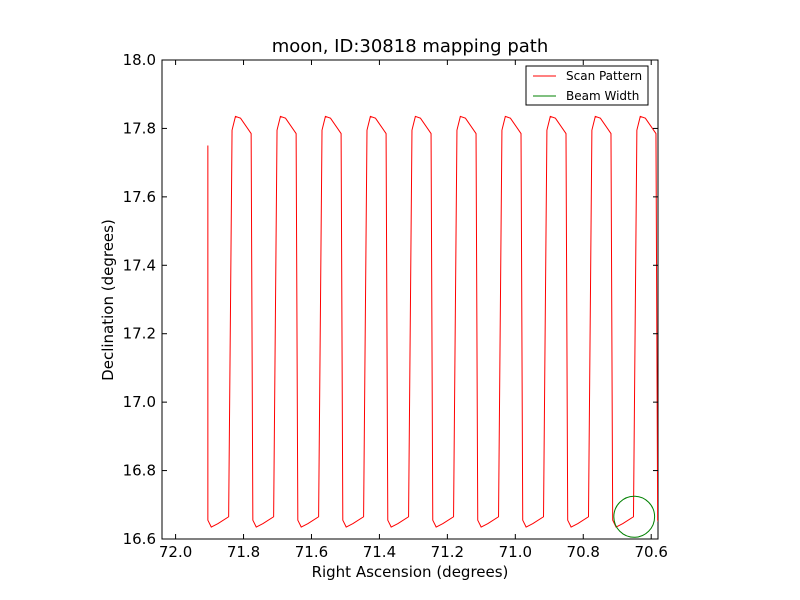 The height and width of the screenshot is (600, 800). What do you see at coordinates (108, 300) in the screenshot?
I see `y-axis-label: Declination (degrees)` at bounding box center [108, 300].